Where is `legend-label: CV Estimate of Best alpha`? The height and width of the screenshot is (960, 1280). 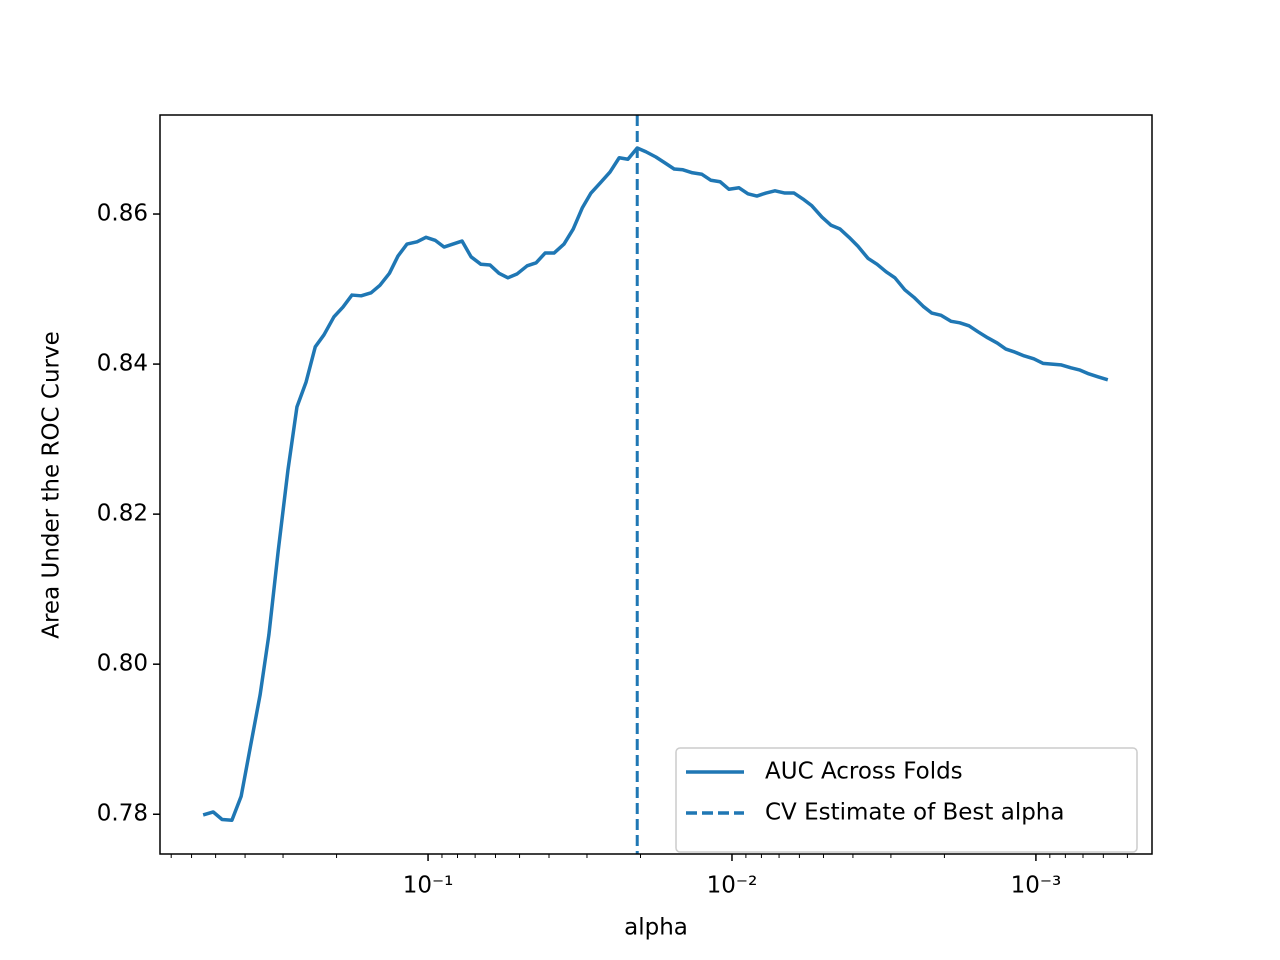
legend-label: CV Estimate of Best alpha is located at coordinates (914, 813).